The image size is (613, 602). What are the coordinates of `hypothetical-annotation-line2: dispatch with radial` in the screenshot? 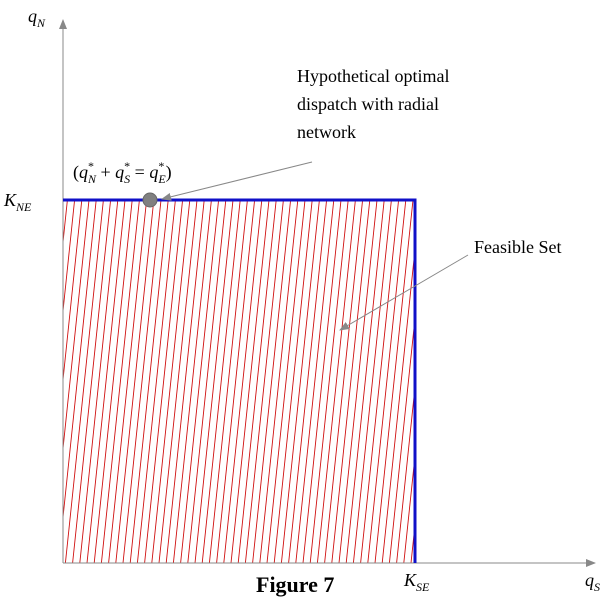 It's located at (368, 104).